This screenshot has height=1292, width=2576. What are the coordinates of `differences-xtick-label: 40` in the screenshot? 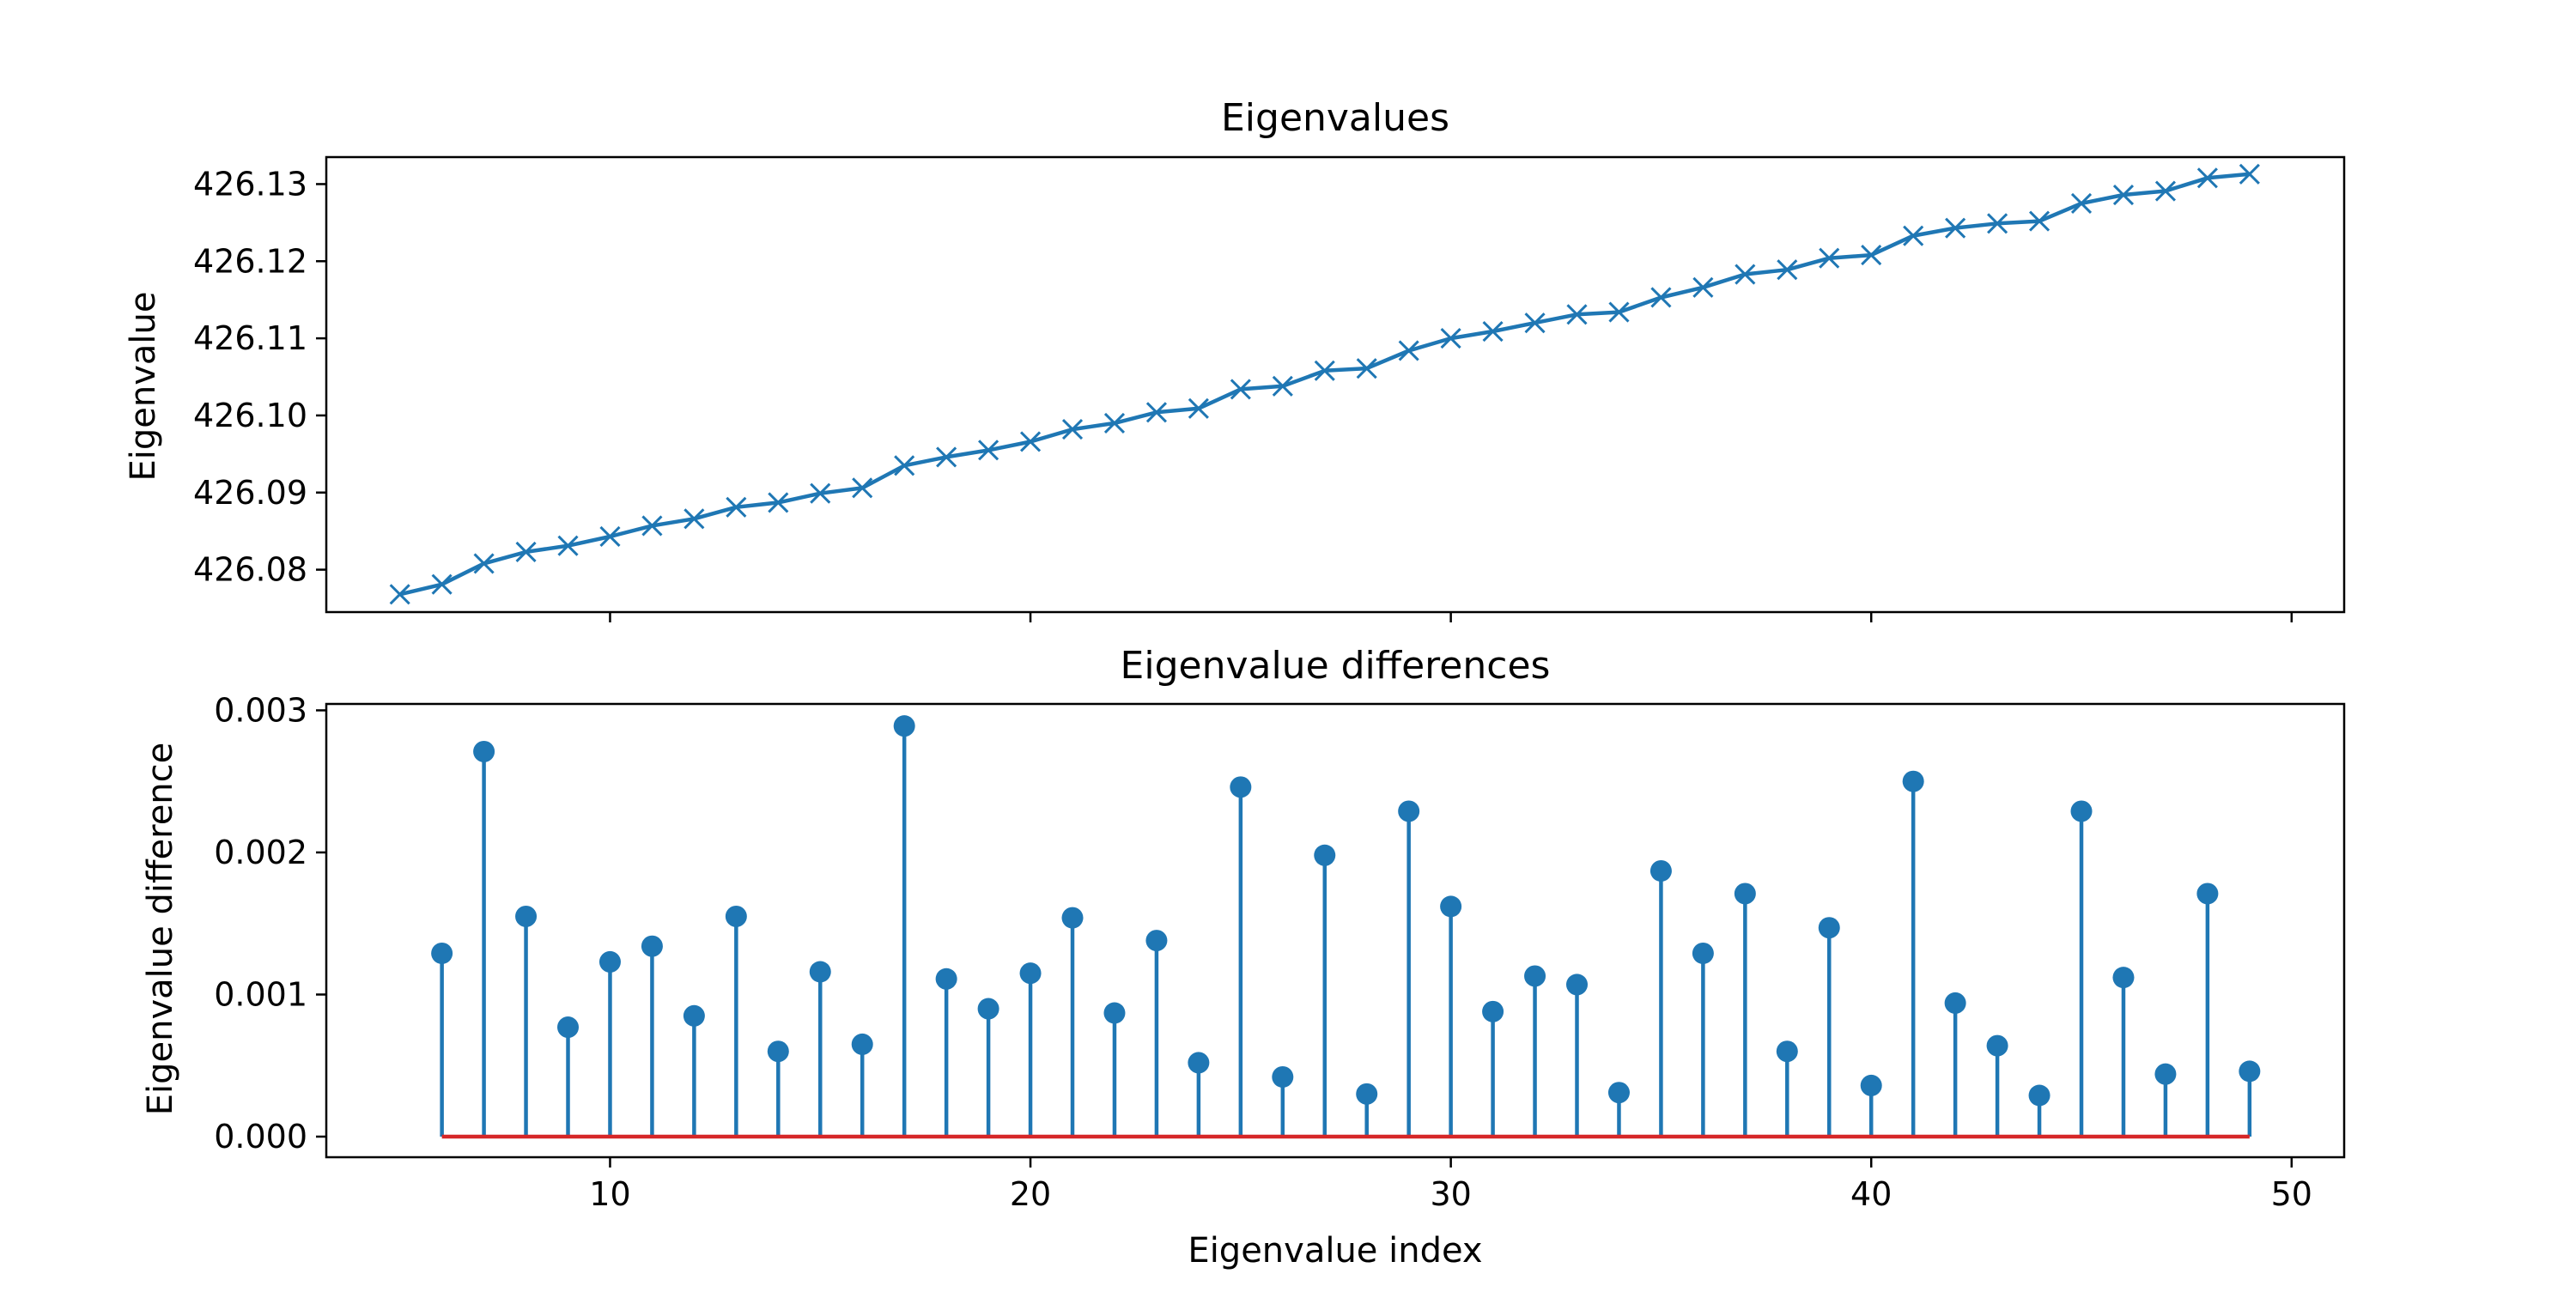 It's located at (1871, 1194).